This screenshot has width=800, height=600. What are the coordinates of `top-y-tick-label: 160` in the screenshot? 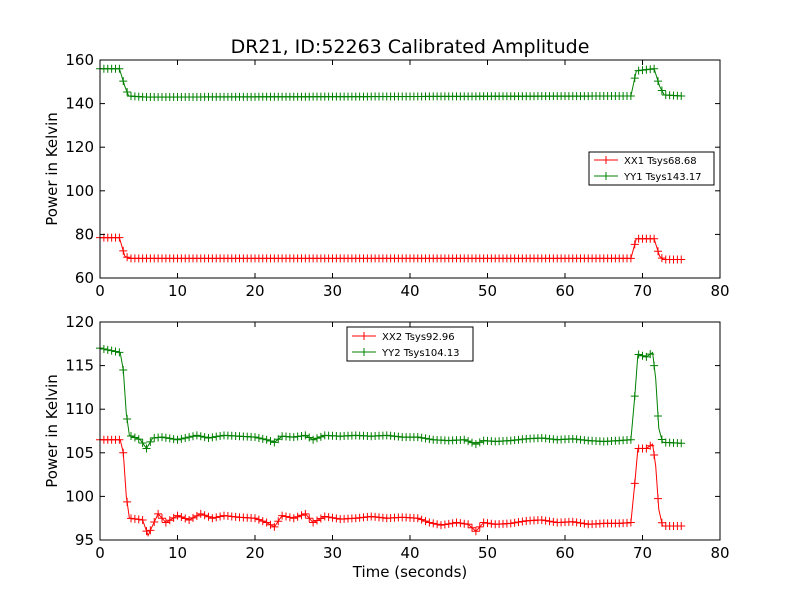 It's located at (79, 60).